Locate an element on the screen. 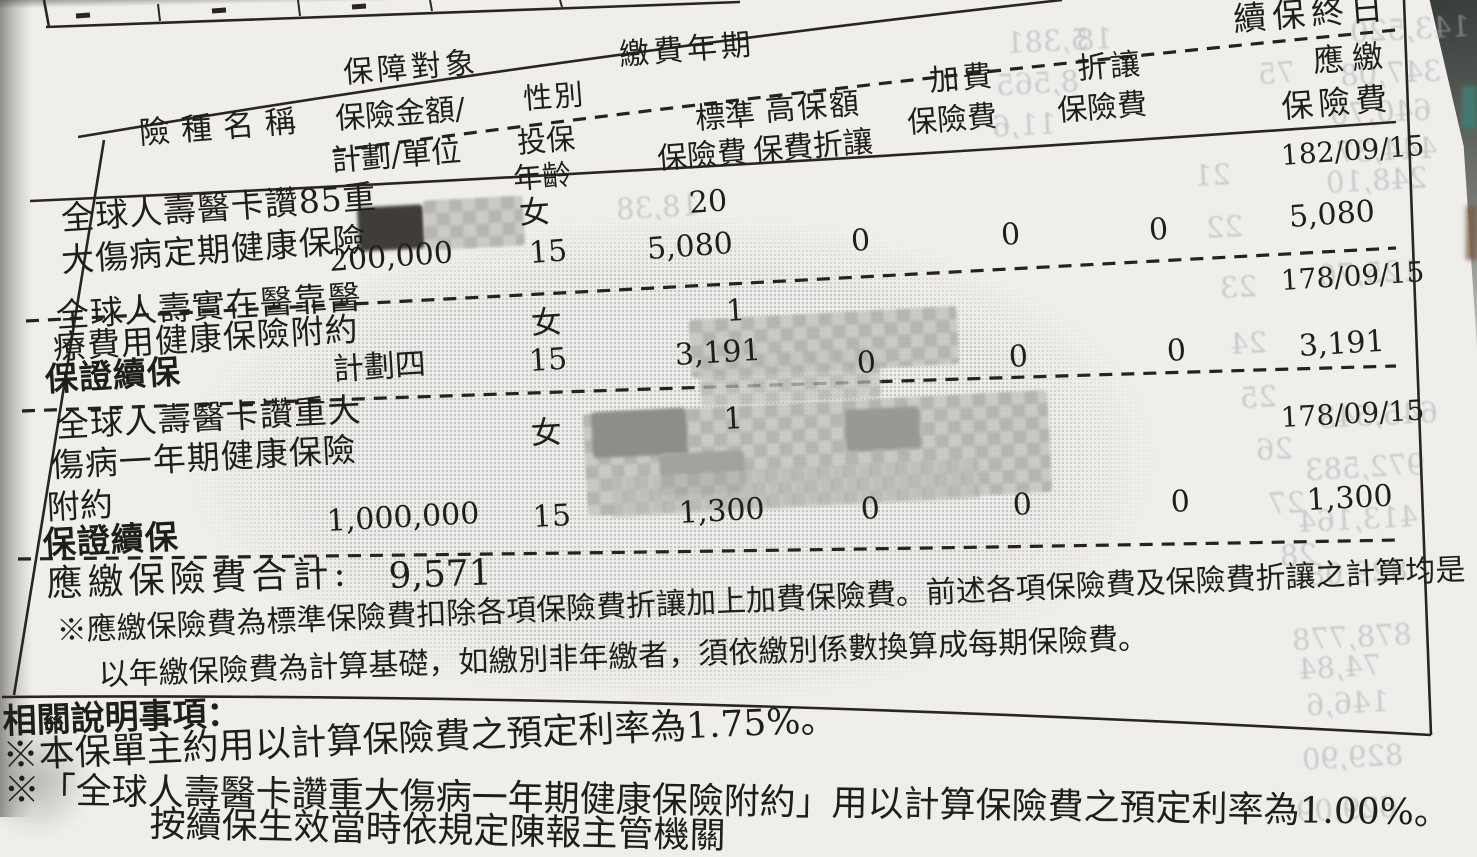 This screenshot has height=857, width=1477. desk-teal-object is located at coordinates (1469, 107).